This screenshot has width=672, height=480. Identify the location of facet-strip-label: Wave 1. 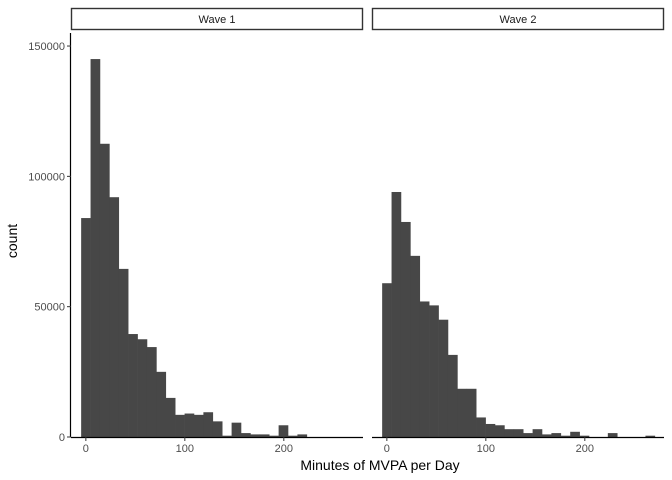
(217, 20).